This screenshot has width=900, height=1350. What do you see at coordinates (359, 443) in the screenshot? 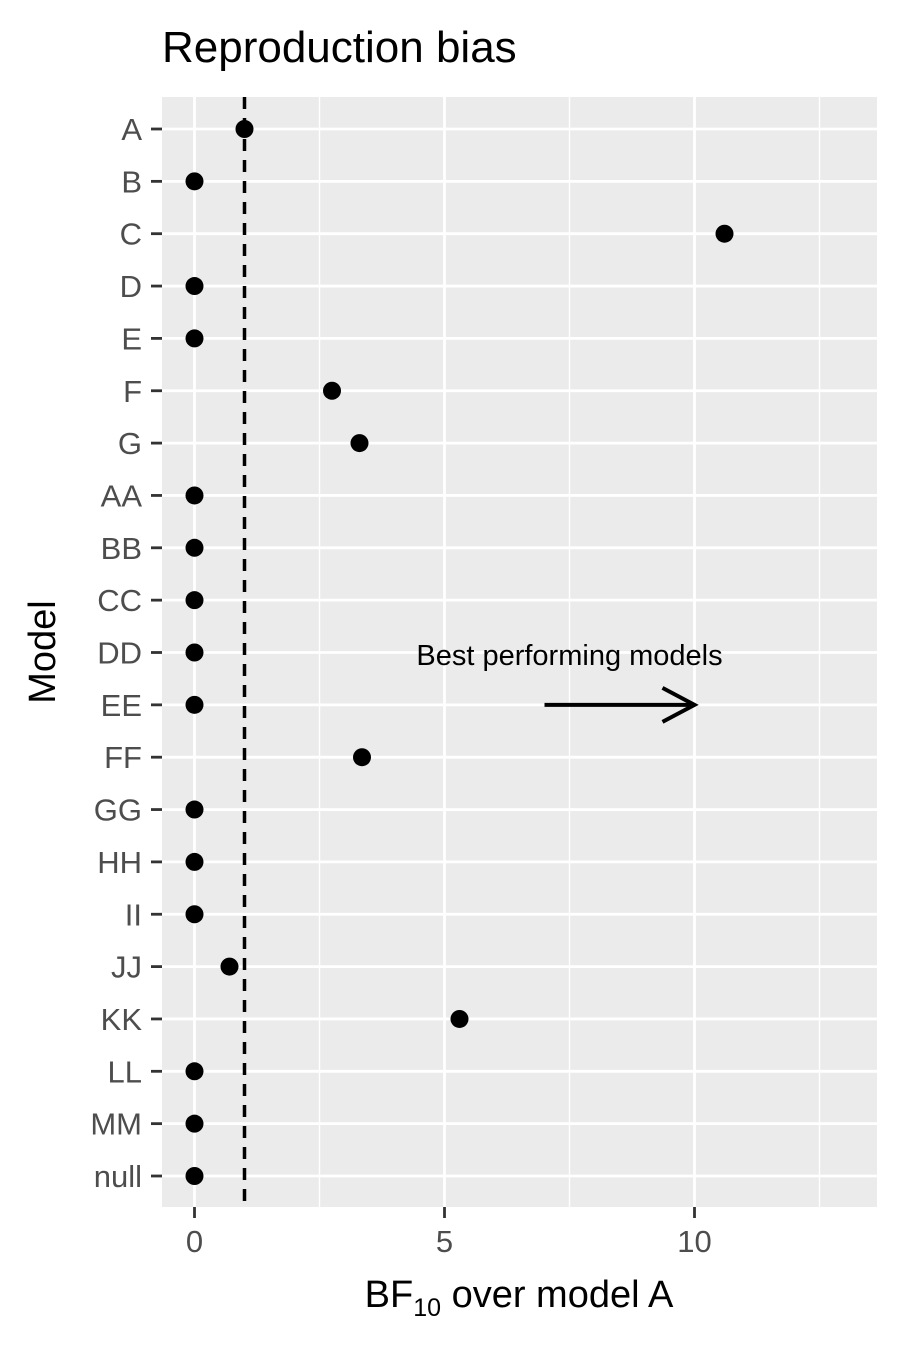
I see `data-point-G` at bounding box center [359, 443].